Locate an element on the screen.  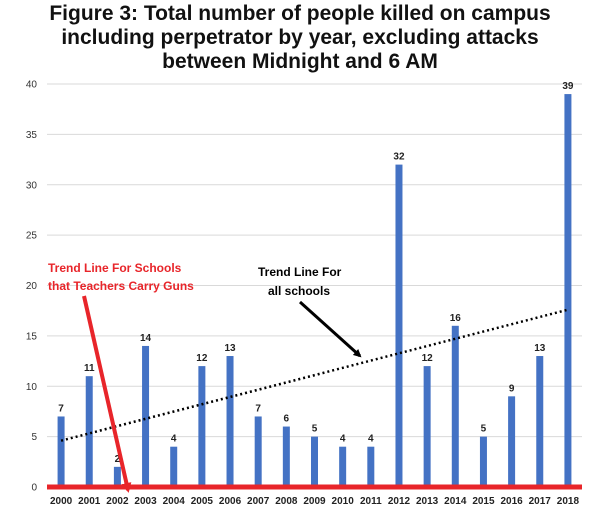
y-tick-25: 25 is located at coordinates (32, 236).